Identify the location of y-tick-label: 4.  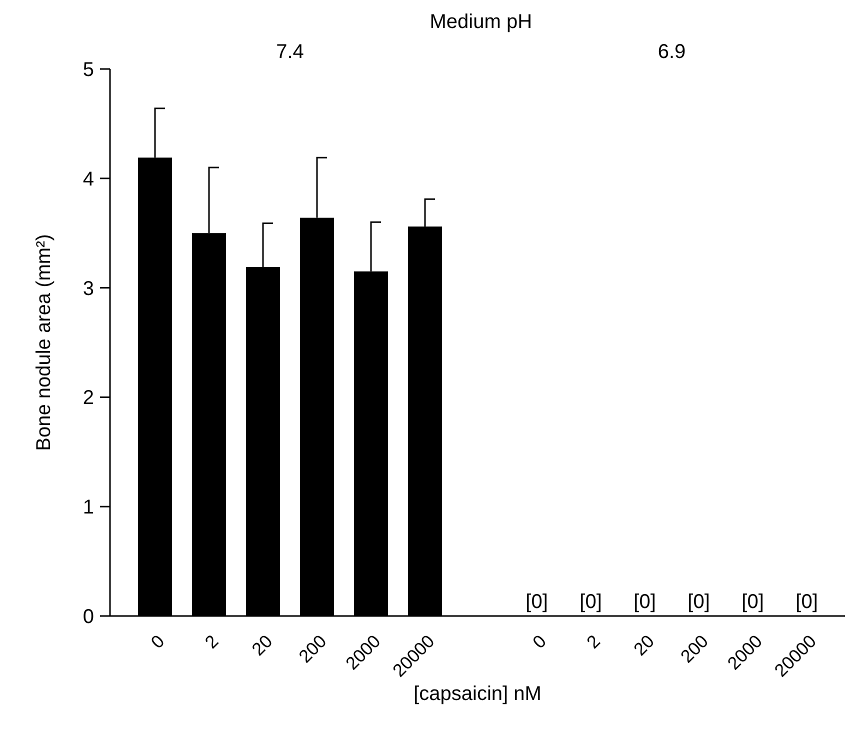
(88, 179).